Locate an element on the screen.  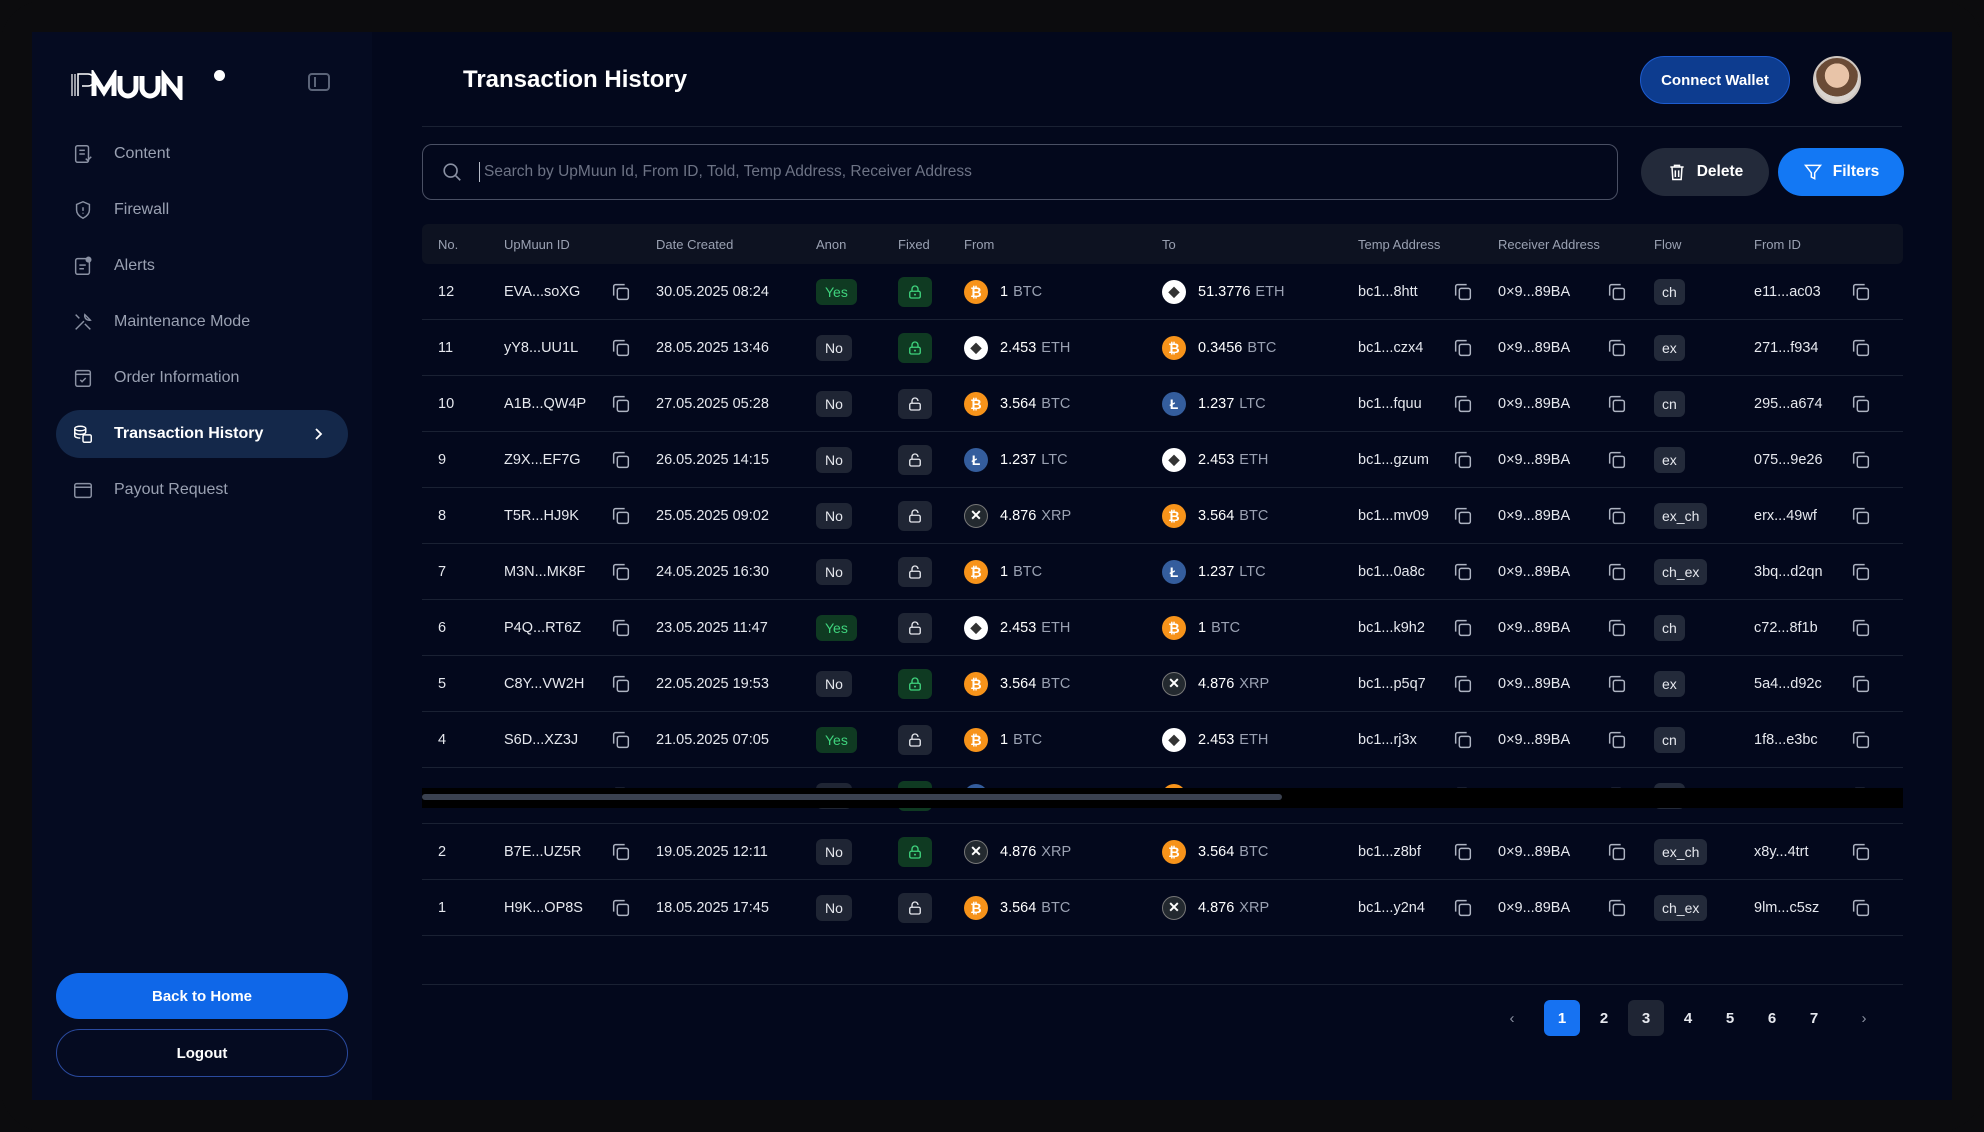
sidebar-toggle-icon is located at coordinates (319, 82).